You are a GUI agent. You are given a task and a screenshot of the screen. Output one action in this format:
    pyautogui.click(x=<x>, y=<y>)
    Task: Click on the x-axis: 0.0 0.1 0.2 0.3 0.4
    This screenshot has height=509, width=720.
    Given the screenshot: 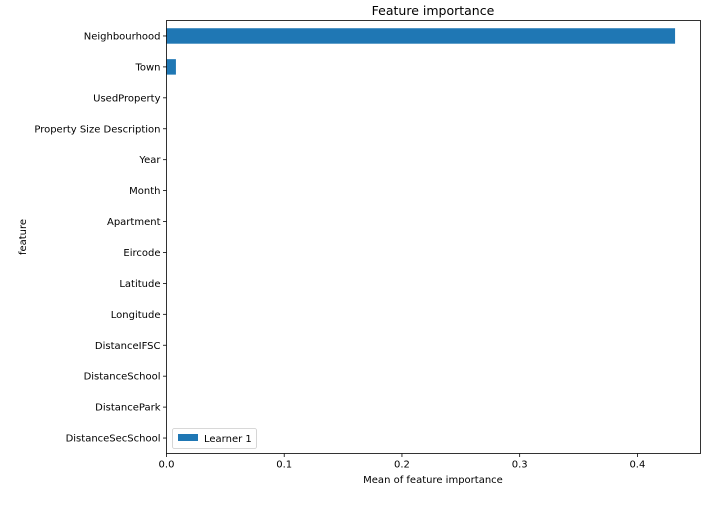 What is the action you would take?
    pyautogui.click(x=402, y=462)
    